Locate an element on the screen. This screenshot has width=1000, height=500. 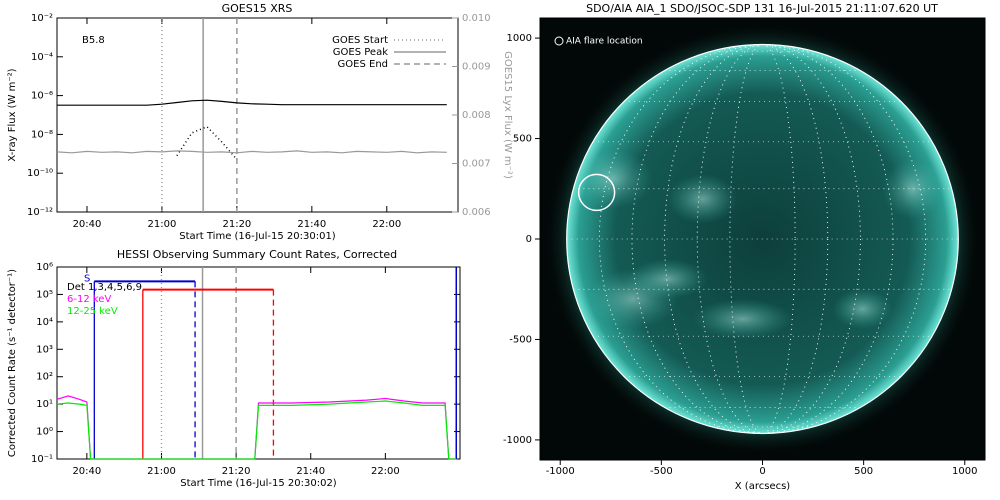
y-tick-label: -500 is located at coordinates (520, 339).